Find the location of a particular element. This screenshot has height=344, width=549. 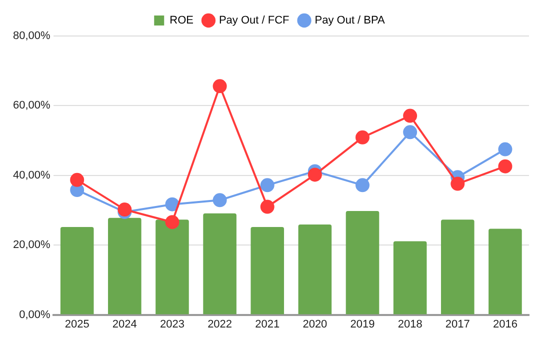

x-tick-label: 2021 is located at coordinates (267, 324).